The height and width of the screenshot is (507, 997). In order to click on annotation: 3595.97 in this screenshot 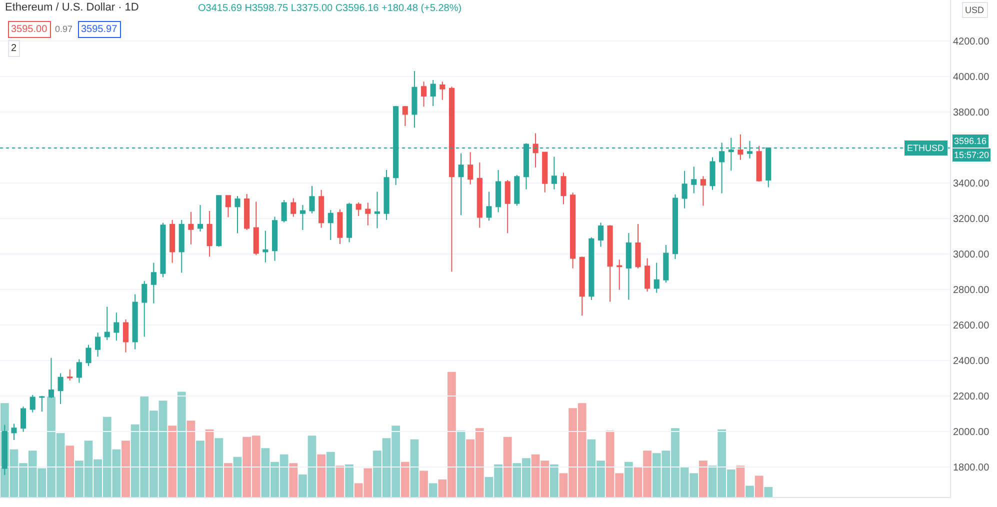, I will do `click(99, 29)`.